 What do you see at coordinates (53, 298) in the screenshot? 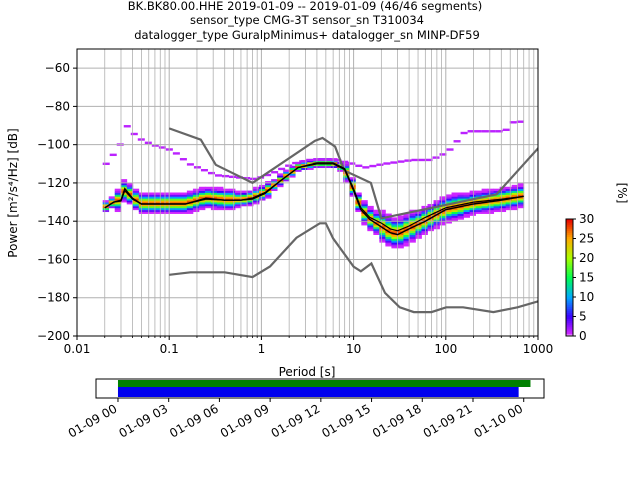
I see `y-tick-label: −180` at bounding box center [53, 298].